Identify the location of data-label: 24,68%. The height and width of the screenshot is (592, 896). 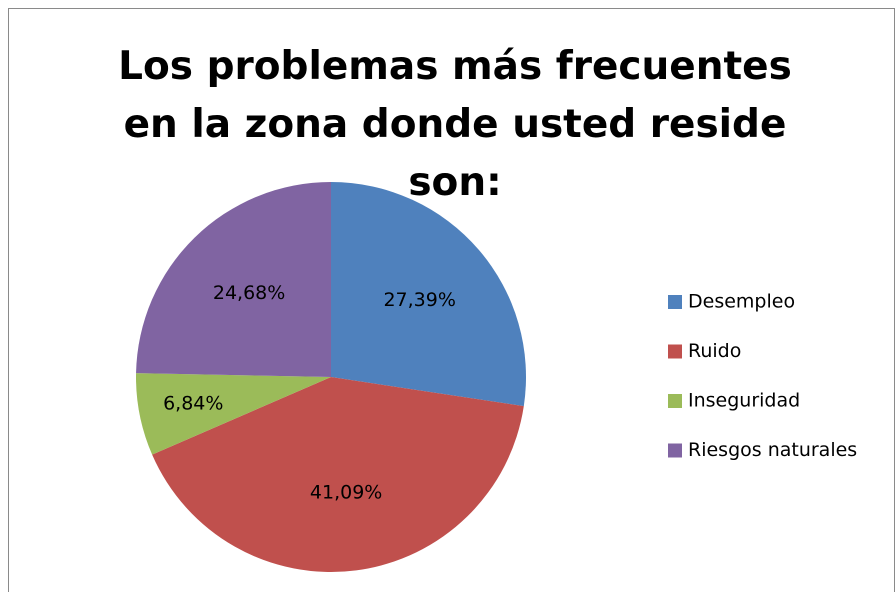
(249, 293).